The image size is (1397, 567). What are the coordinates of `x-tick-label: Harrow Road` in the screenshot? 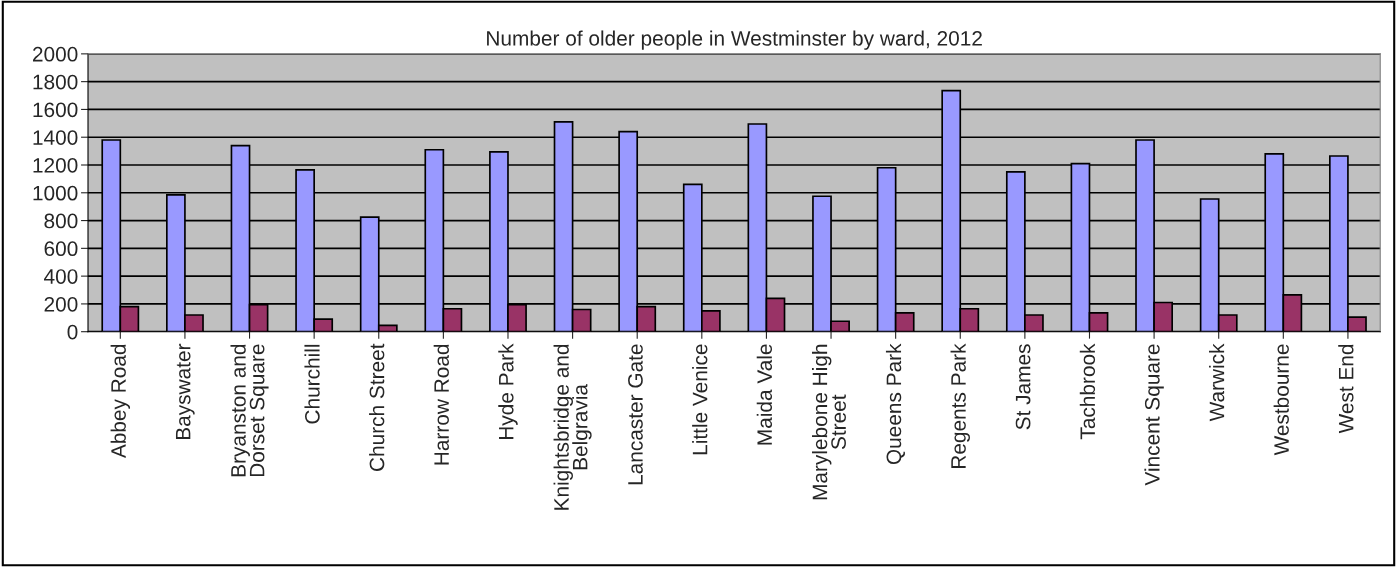 It's located at (441, 404).